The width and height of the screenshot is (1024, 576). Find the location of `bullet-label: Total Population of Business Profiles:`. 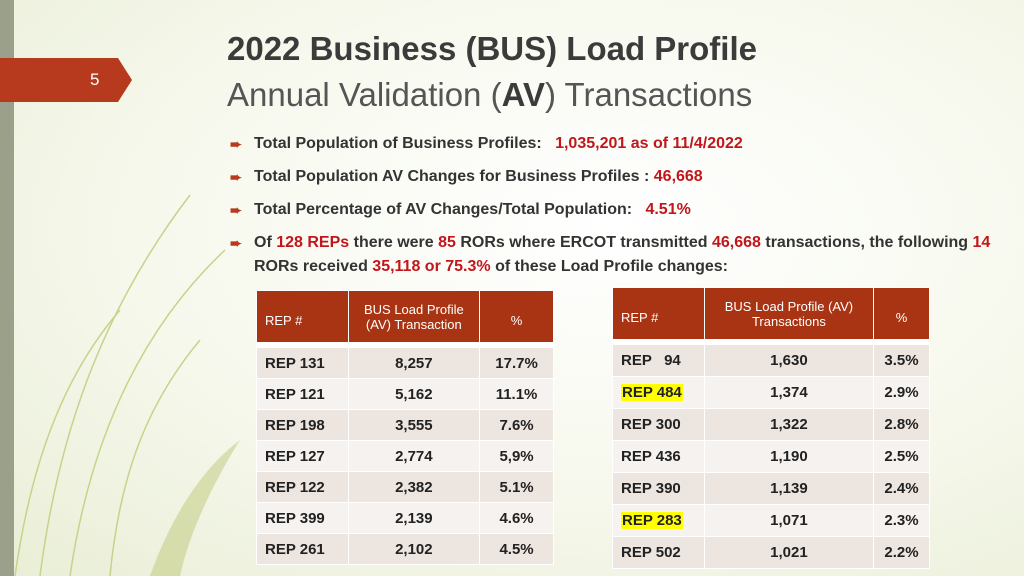

bullet-label: Total Population of Business Profiles: is located at coordinates (398, 143).